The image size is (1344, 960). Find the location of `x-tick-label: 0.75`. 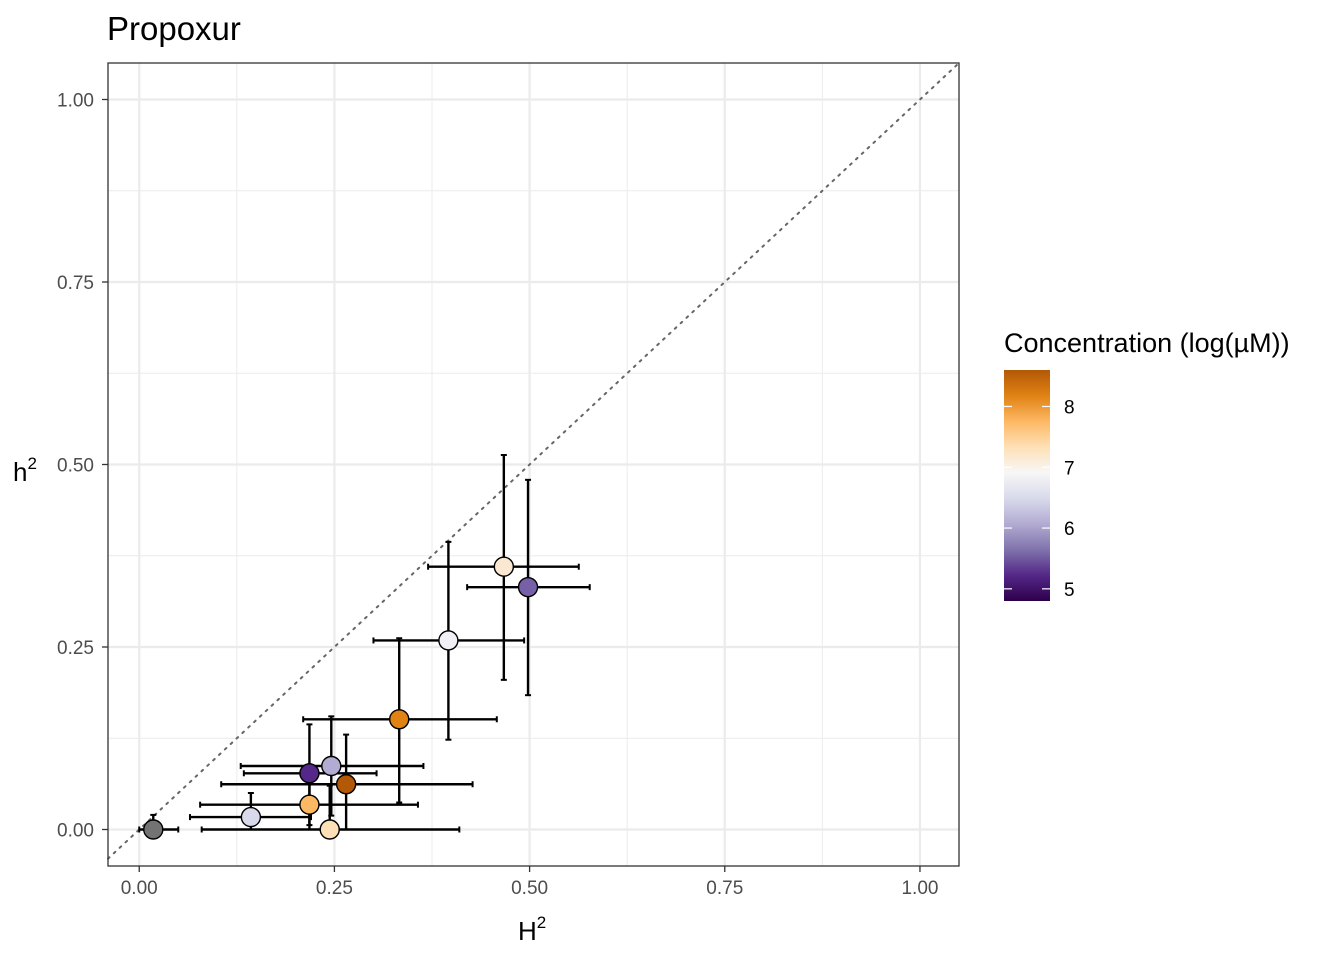

x-tick-label: 0.75 is located at coordinates (724, 888).